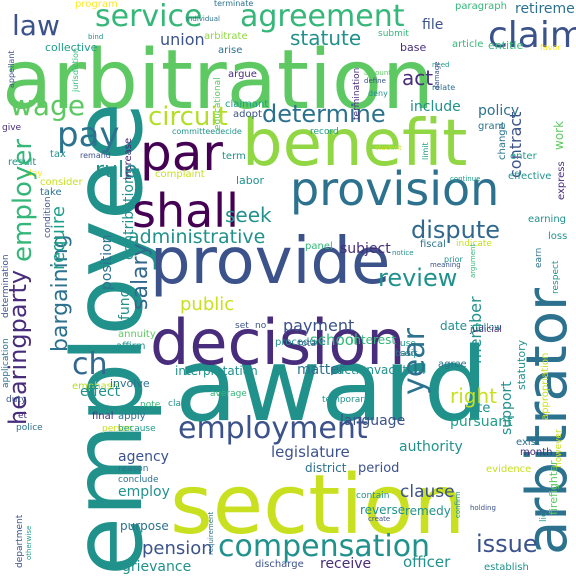  What do you see at coordinates (373, 421) in the screenshot?
I see `word-language: language` at bounding box center [373, 421].